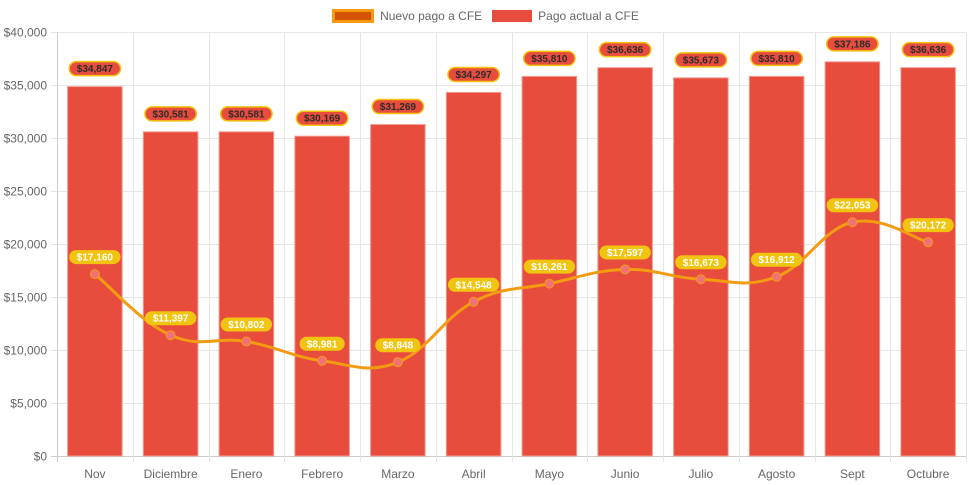  I want to click on line-data-label: $8,848, so click(398, 346).